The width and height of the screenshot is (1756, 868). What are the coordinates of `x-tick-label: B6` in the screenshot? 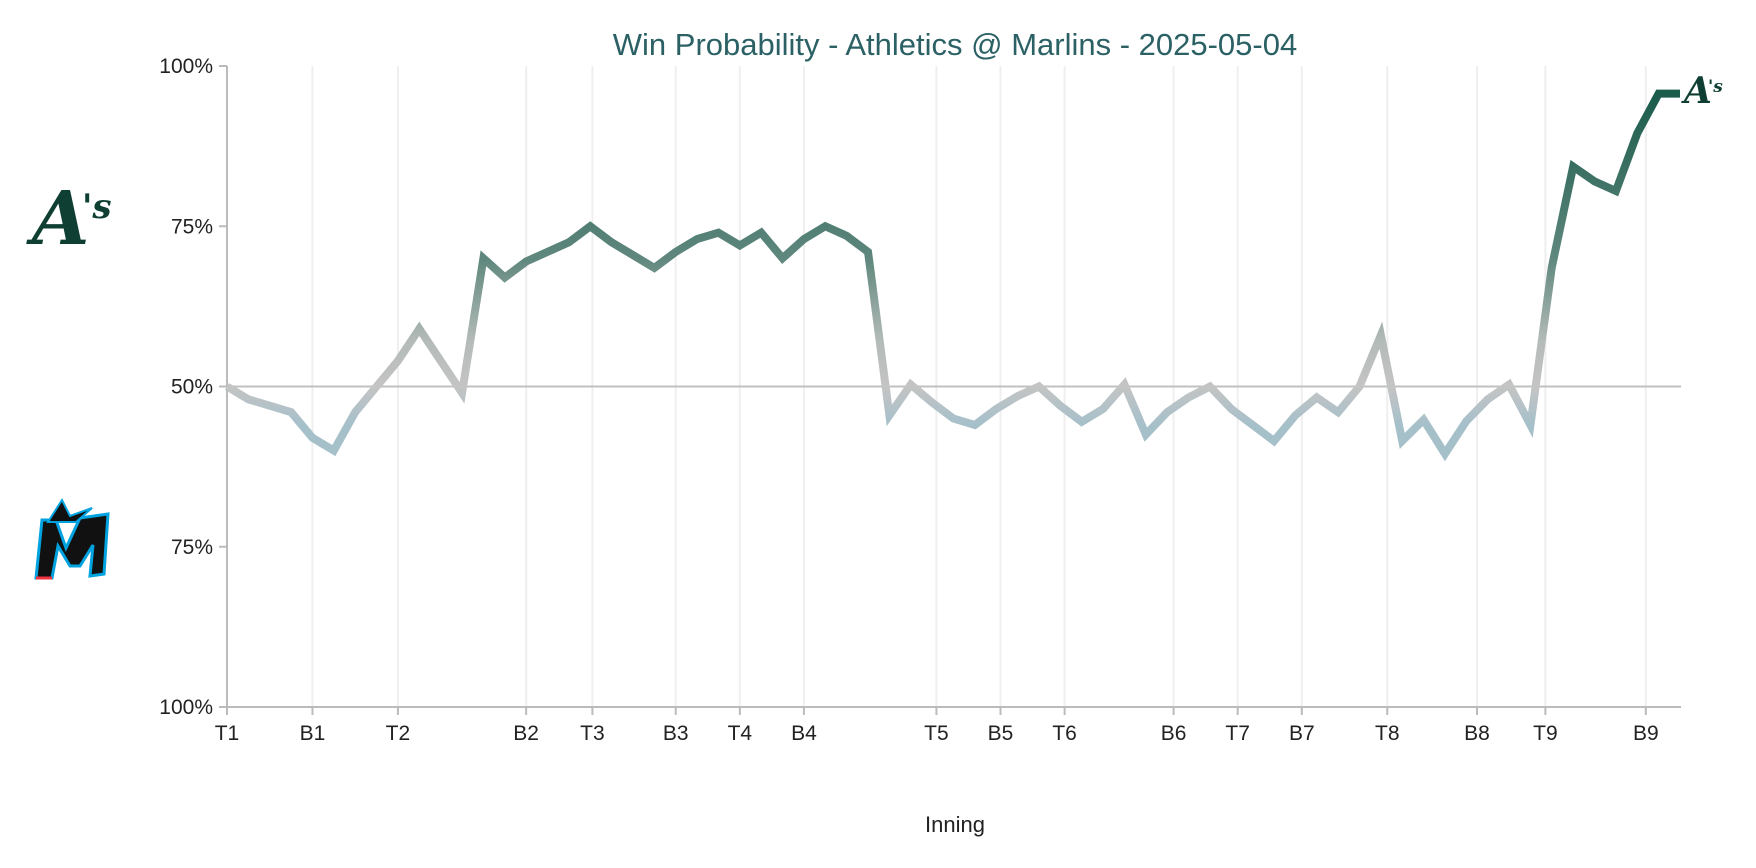 It's located at (1174, 733).